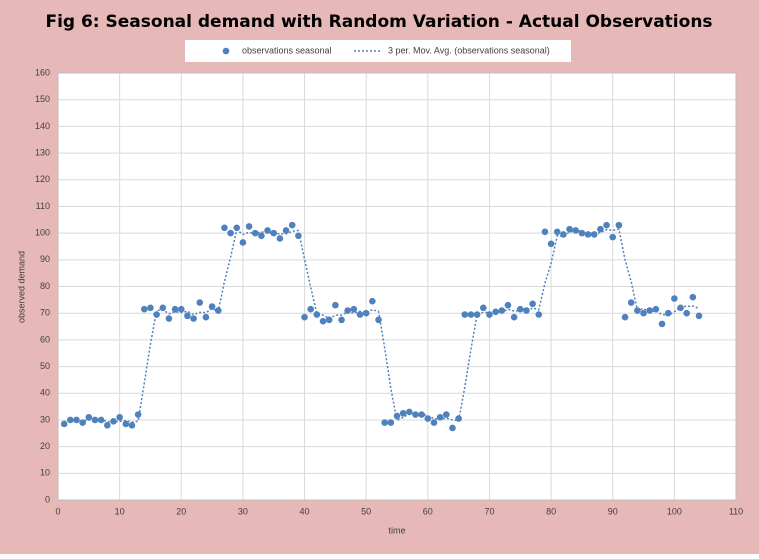  I want to click on x-tick-label: 60, so click(428, 511).